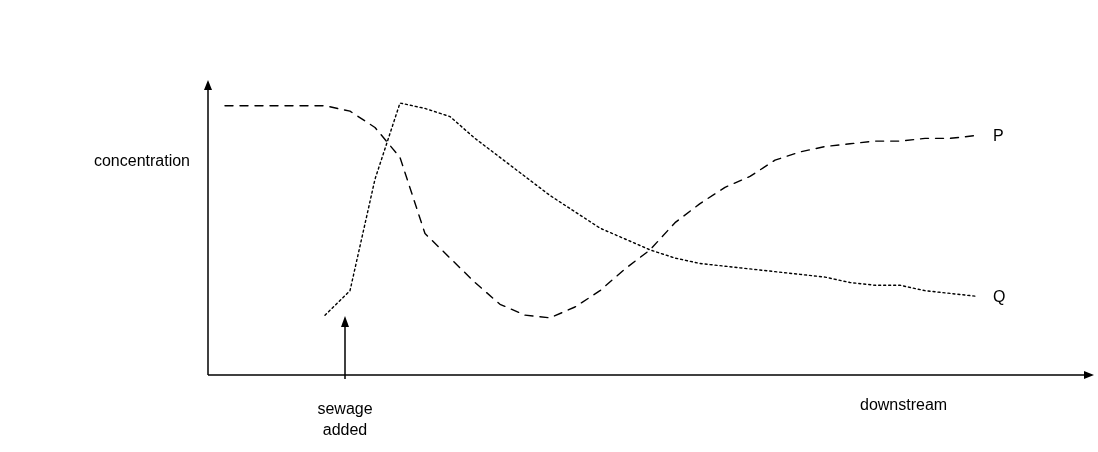 This screenshot has height=452, width=1098. What do you see at coordinates (998, 136) in the screenshot?
I see `series-label: P` at bounding box center [998, 136].